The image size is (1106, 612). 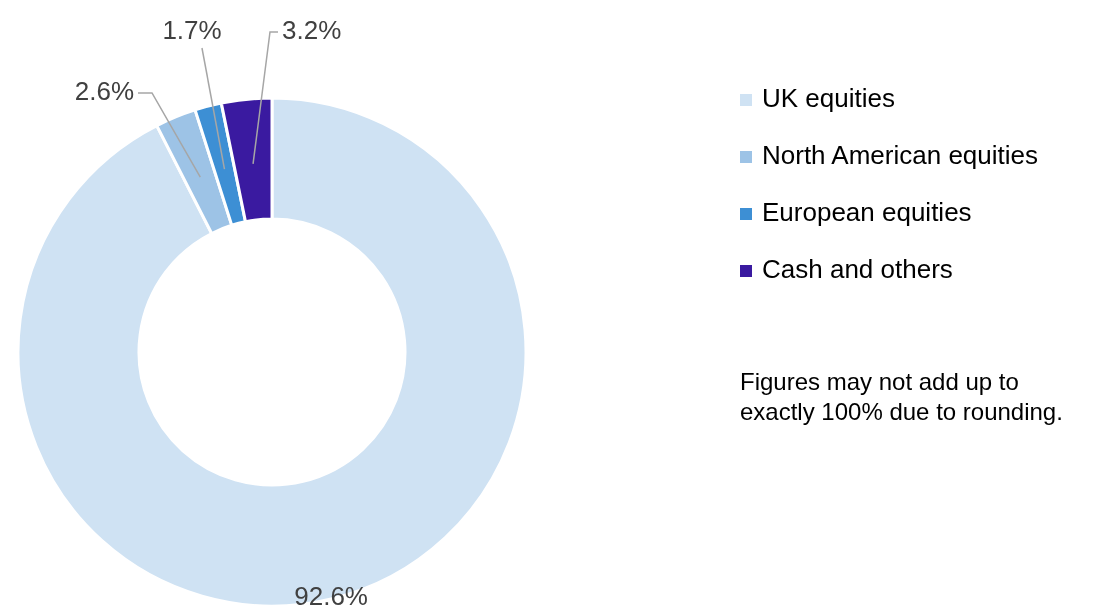 What do you see at coordinates (104, 90) in the screenshot?
I see `data-label: 2.6%` at bounding box center [104, 90].